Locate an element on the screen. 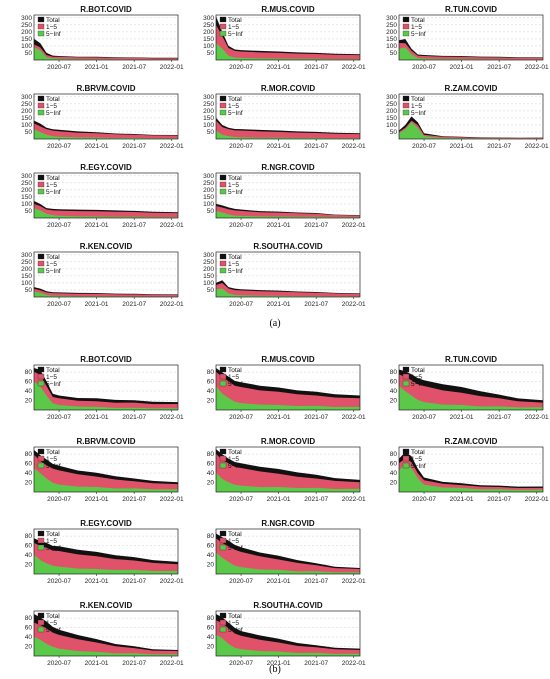 The height and width of the screenshot is (679, 550). y-tick-label: 40 is located at coordinates (29, 391).